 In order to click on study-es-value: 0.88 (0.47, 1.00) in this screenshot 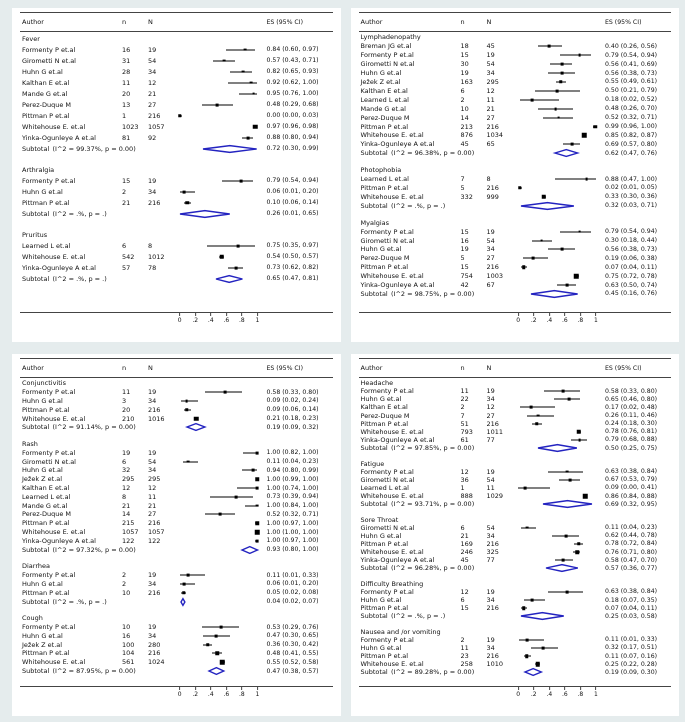, I will do `click(631, 179)`.